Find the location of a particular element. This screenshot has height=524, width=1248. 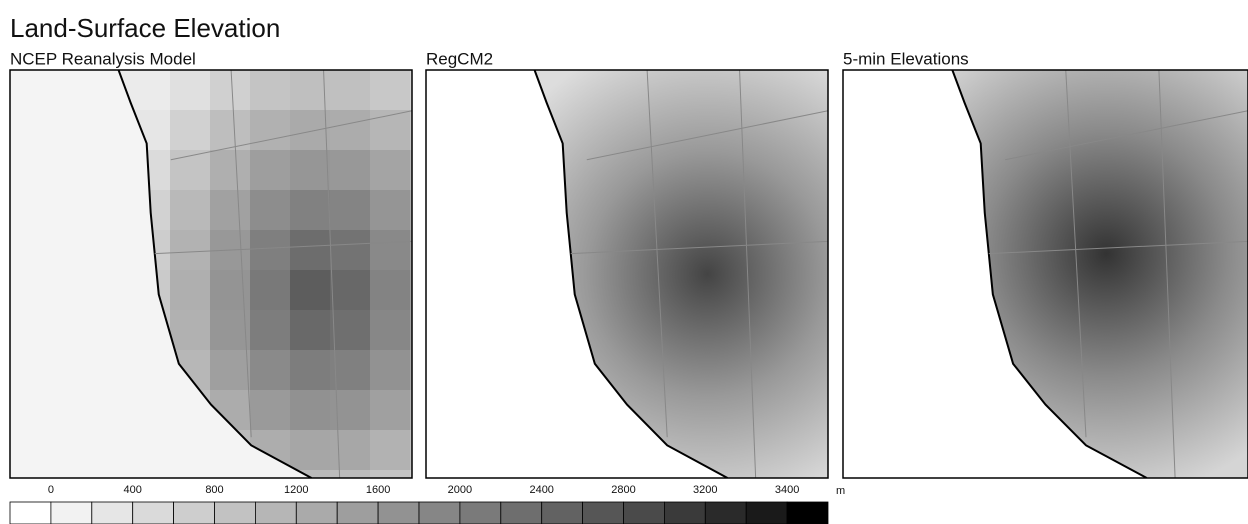

colorbar-label: 800 is located at coordinates (214, 490).